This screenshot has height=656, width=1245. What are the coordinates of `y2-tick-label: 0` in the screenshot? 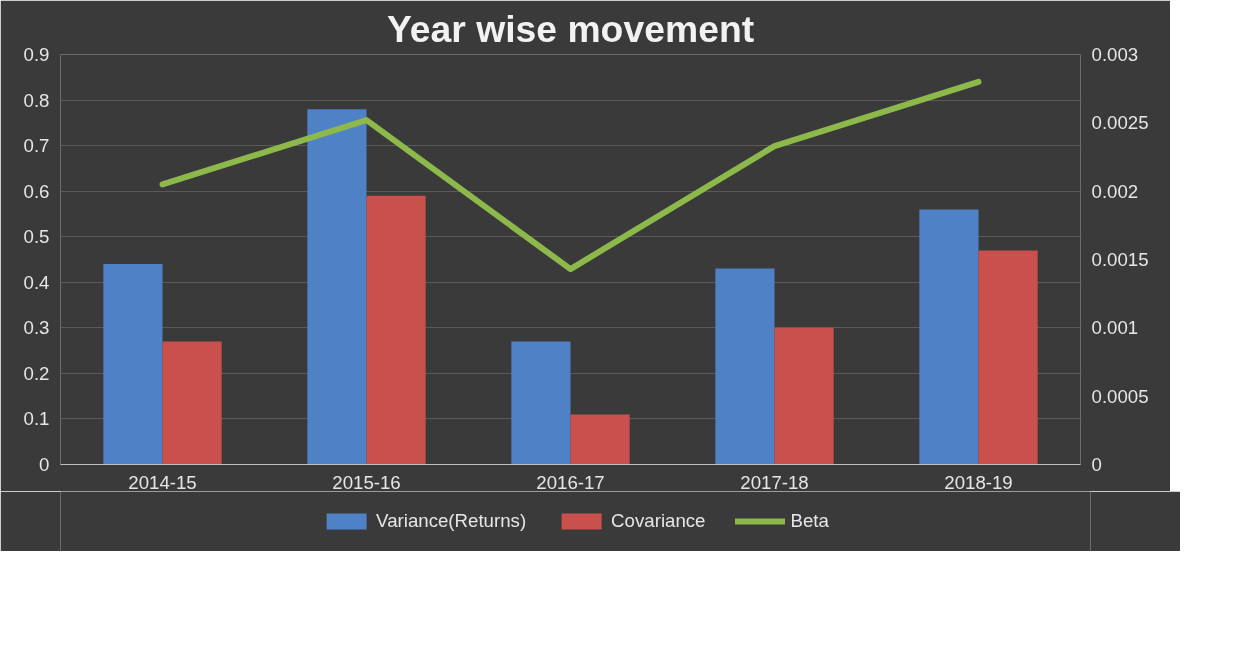 It's located at (1096, 464).